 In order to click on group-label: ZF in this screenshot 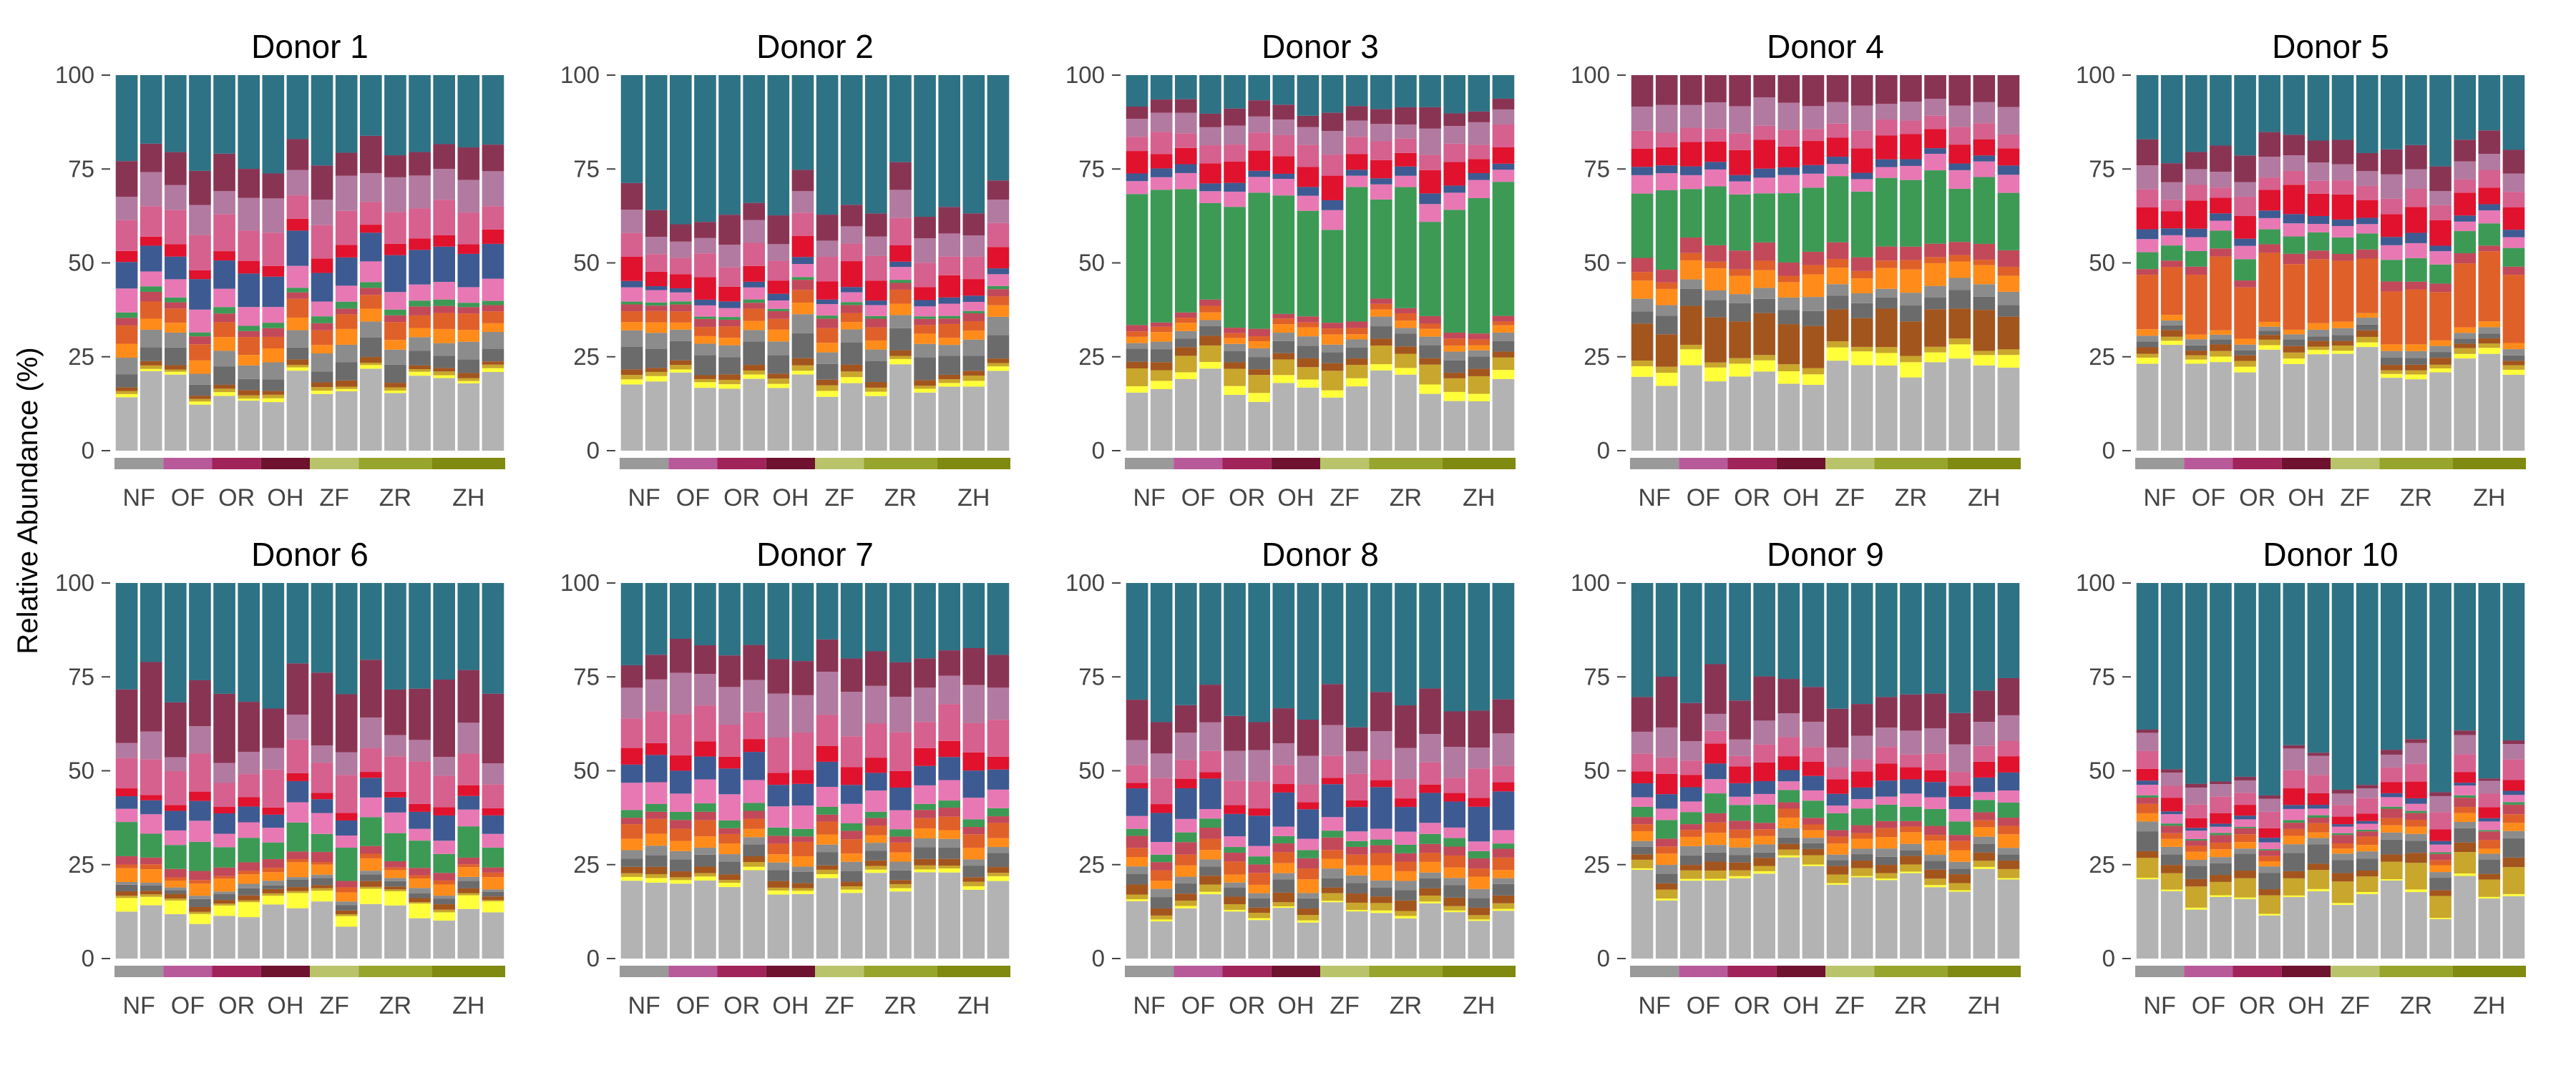, I will do `click(2355, 497)`.